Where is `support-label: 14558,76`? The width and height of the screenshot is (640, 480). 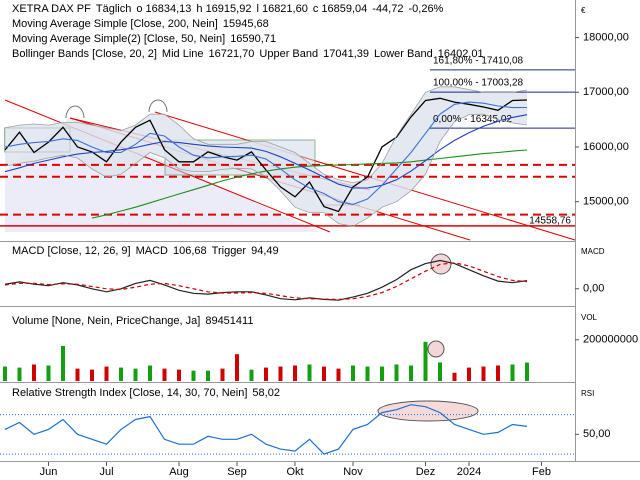 support-label: 14558,76 is located at coordinates (550, 220).